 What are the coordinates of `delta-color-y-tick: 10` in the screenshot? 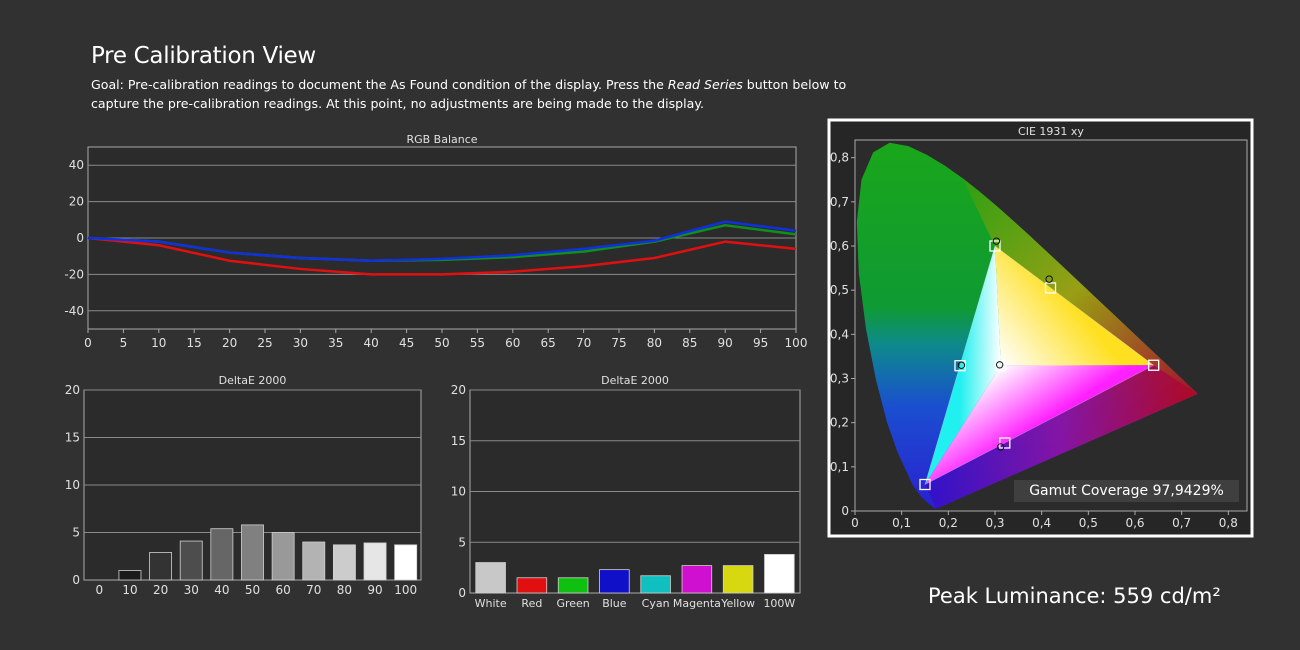 It's located at (458, 492).